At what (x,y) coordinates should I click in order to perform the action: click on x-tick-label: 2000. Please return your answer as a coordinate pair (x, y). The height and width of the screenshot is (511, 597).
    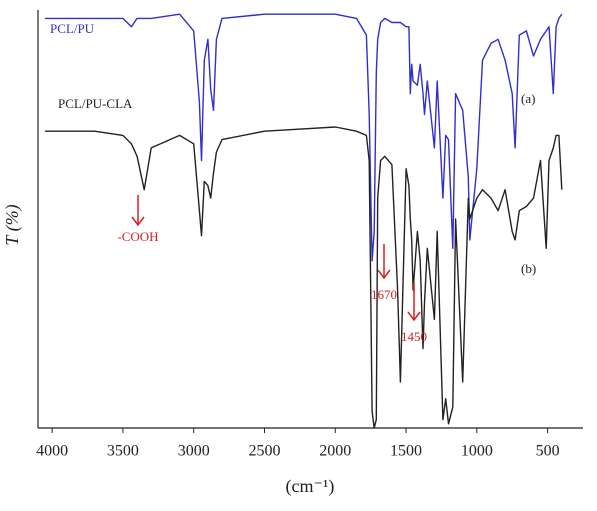
    Looking at the image, I should click on (335, 451).